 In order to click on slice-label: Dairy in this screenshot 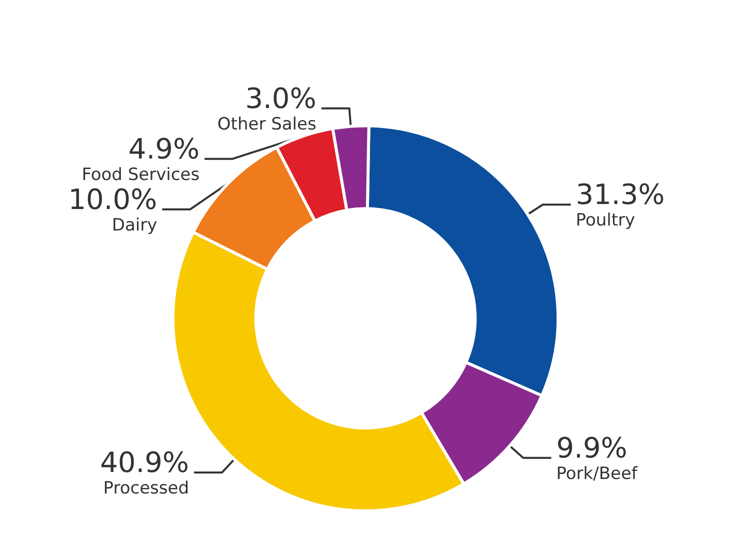, I will do `click(135, 225)`.